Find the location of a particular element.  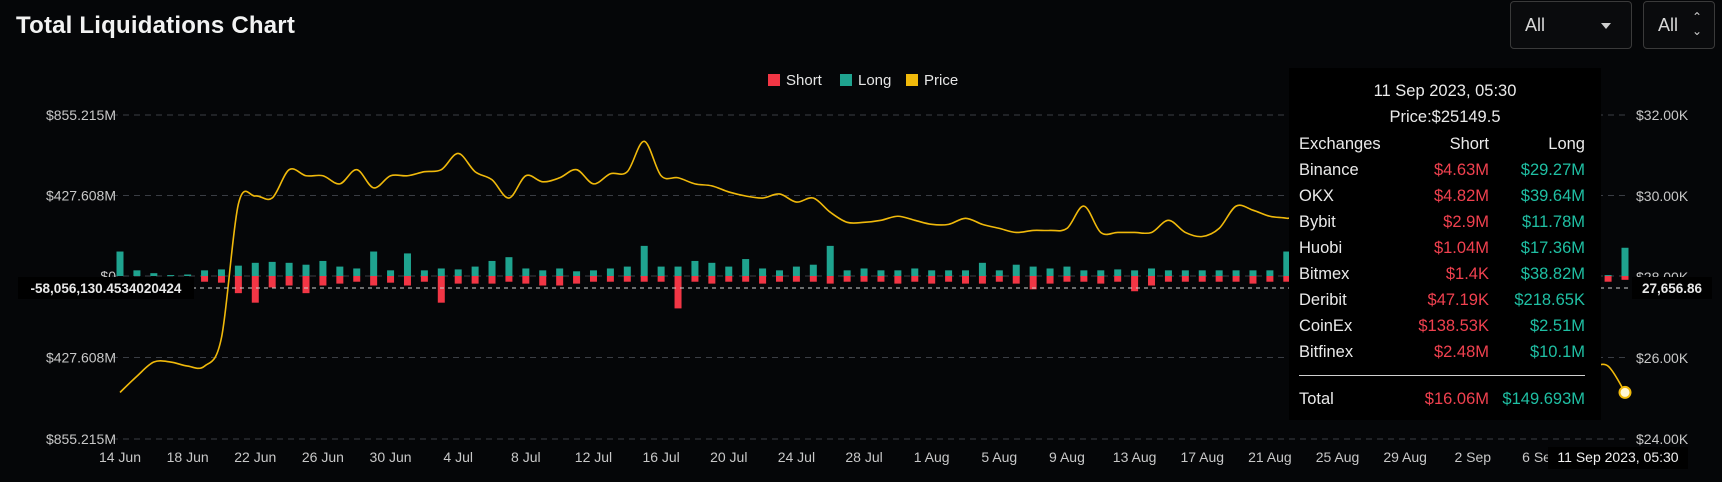

chart-title: Total Liquidations Chart is located at coordinates (156, 25).